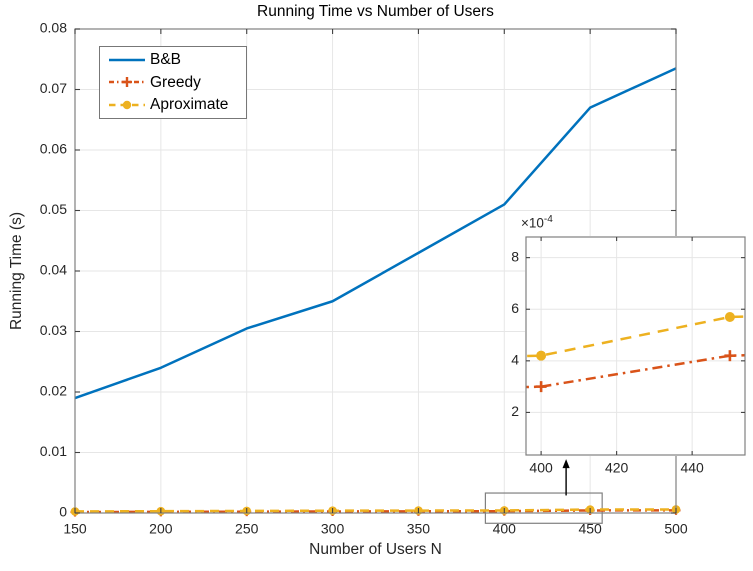 This screenshot has width=753, height=571. What do you see at coordinates (63, 512) in the screenshot?
I see `y-tick-label: 0` at bounding box center [63, 512].